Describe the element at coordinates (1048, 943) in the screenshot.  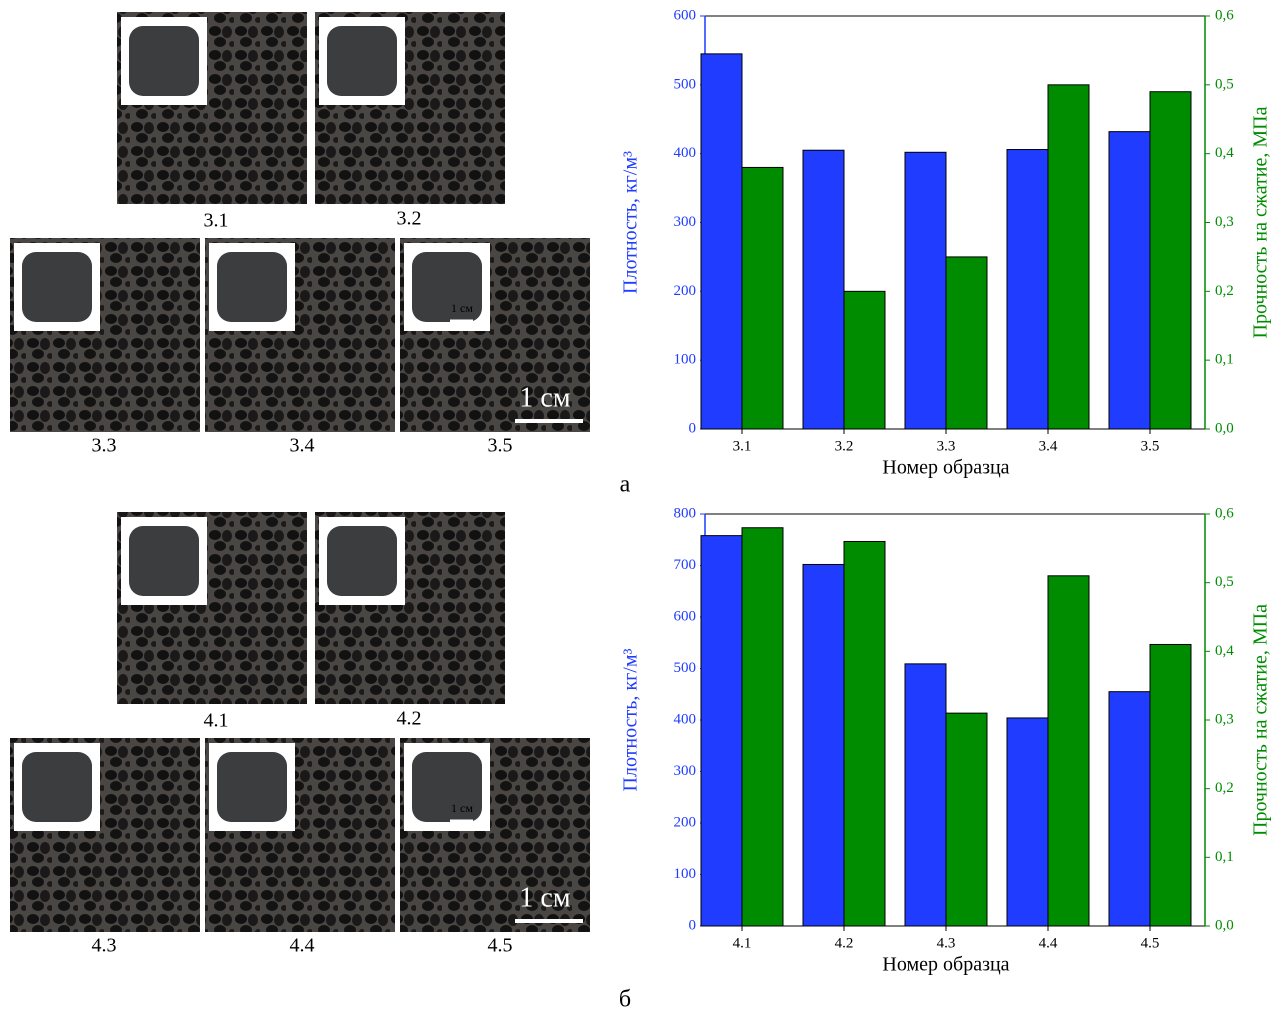
I see `x-tick-label: 4.4` at that location.